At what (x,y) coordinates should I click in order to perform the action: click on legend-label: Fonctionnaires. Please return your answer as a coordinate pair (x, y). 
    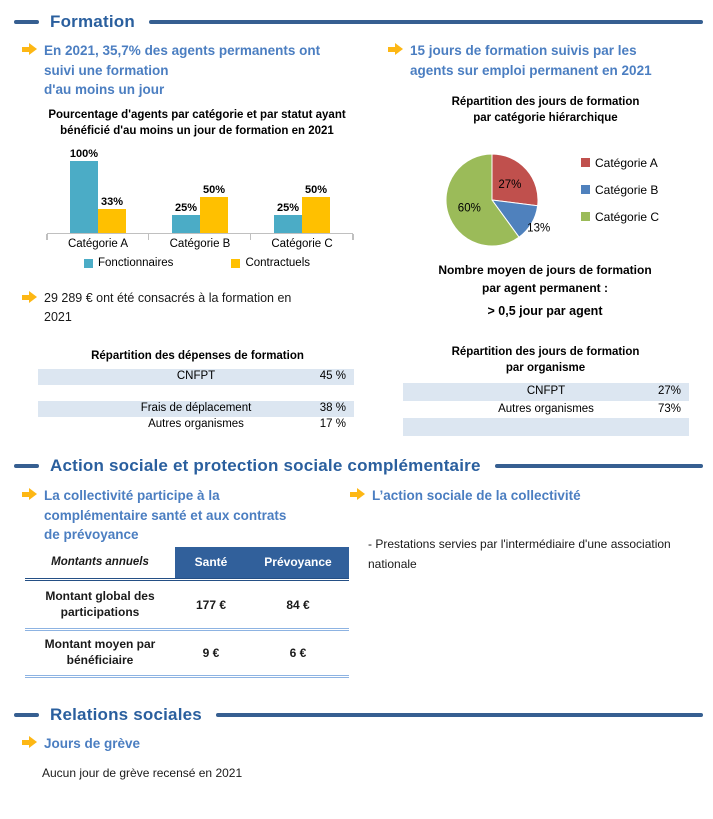
    Looking at the image, I should click on (136, 263).